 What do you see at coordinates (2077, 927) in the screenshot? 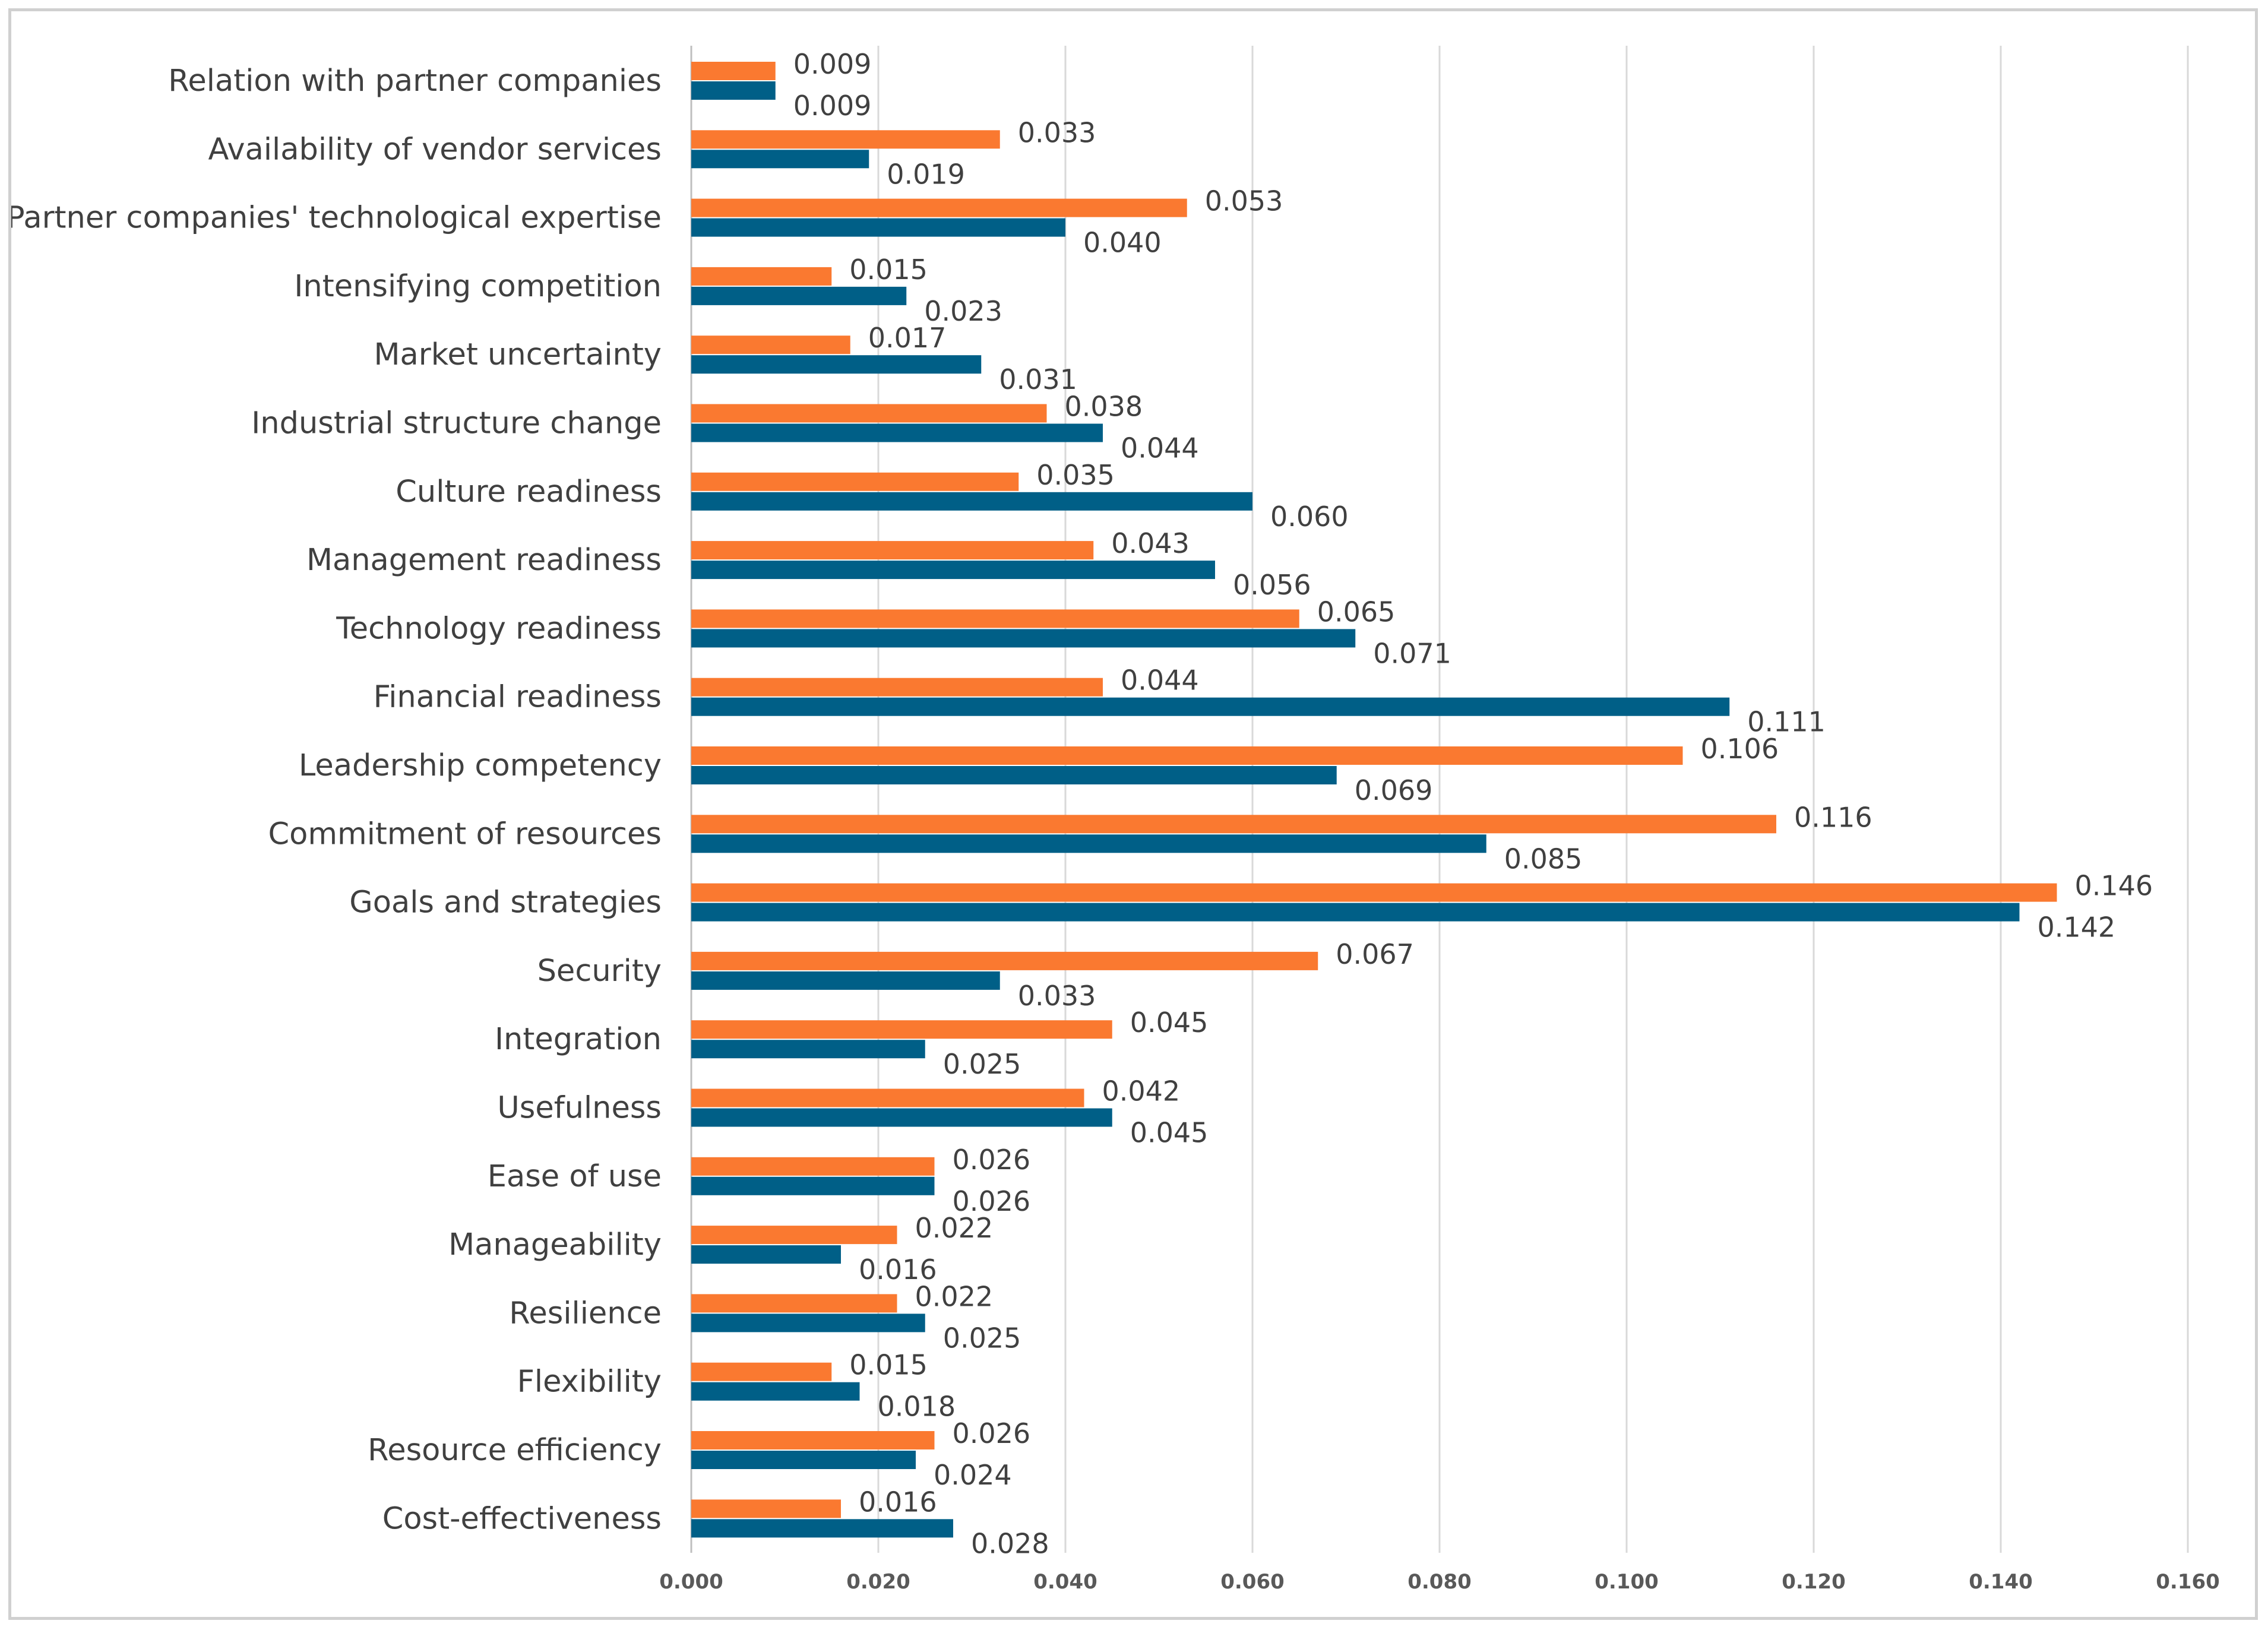
I see `blue-value-label: 0.142` at bounding box center [2077, 927].